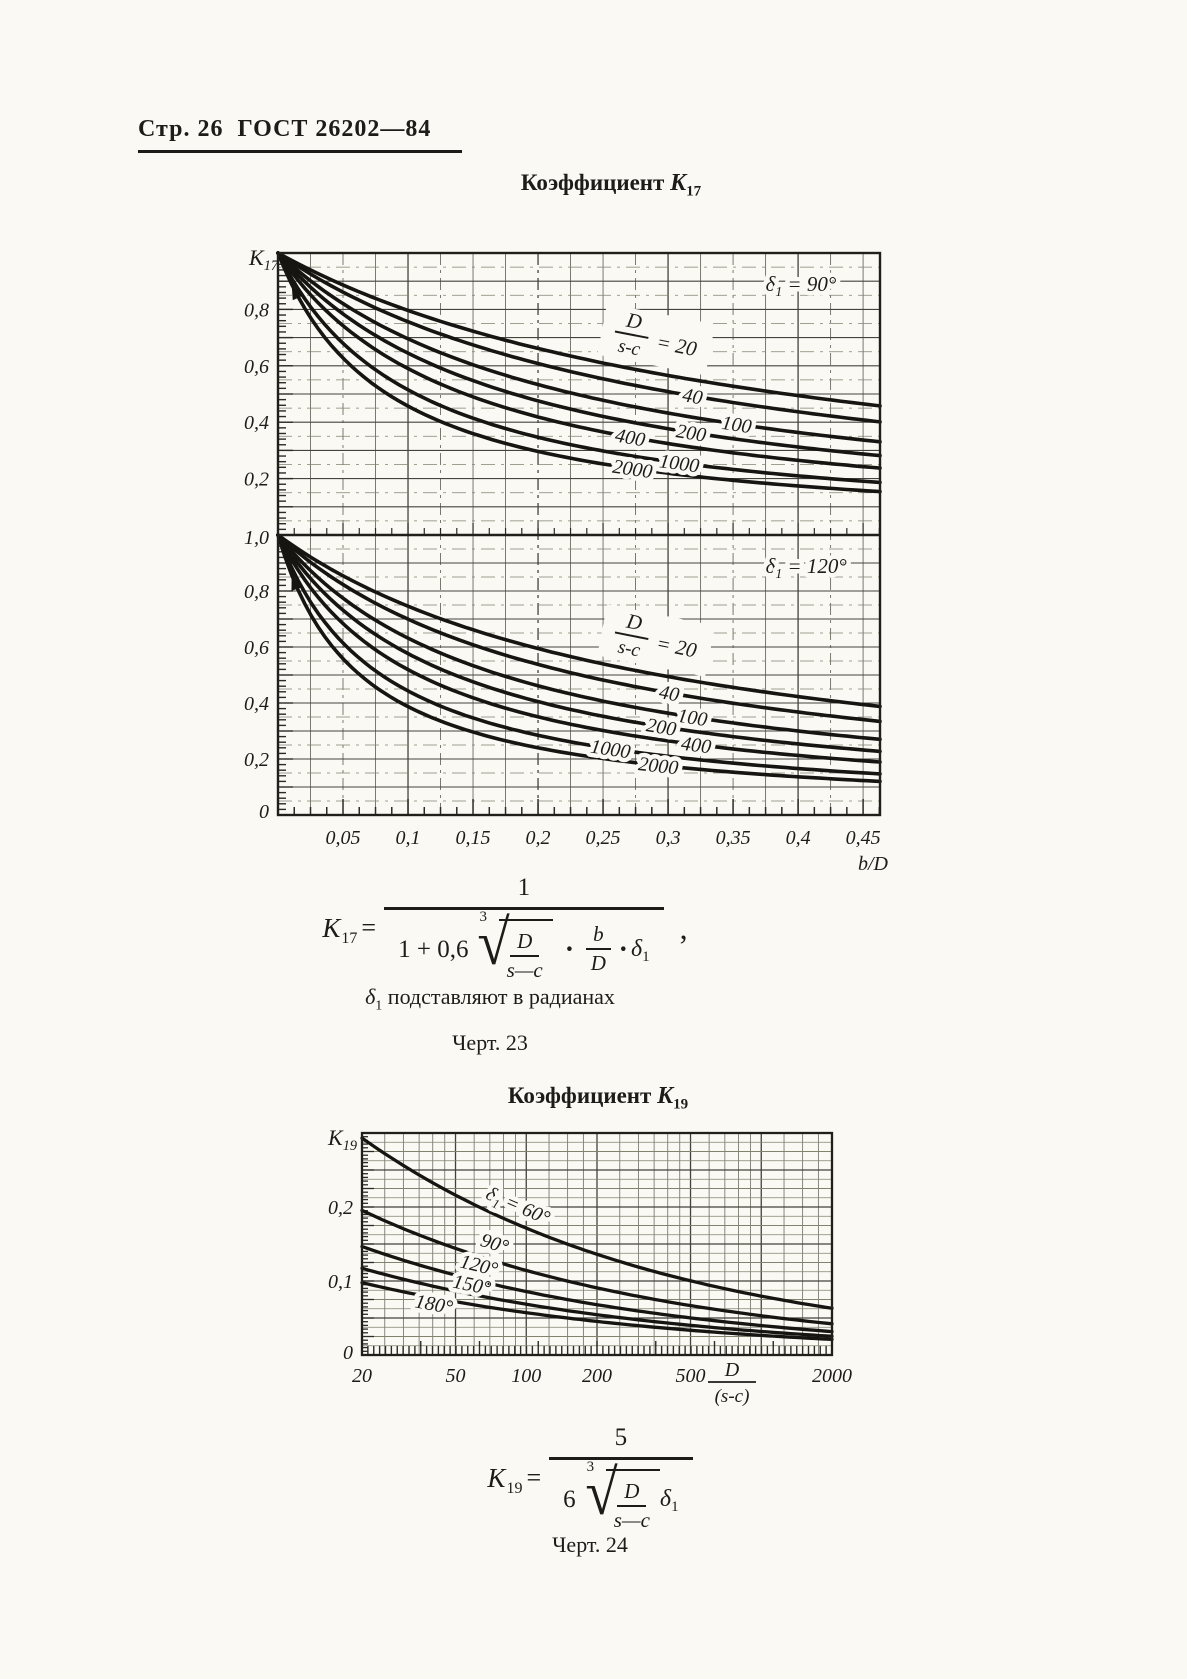  What do you see at coordinates (494, 942) in the screenshot?
I see `radical-sign: √` at bounding box center [494, 942].